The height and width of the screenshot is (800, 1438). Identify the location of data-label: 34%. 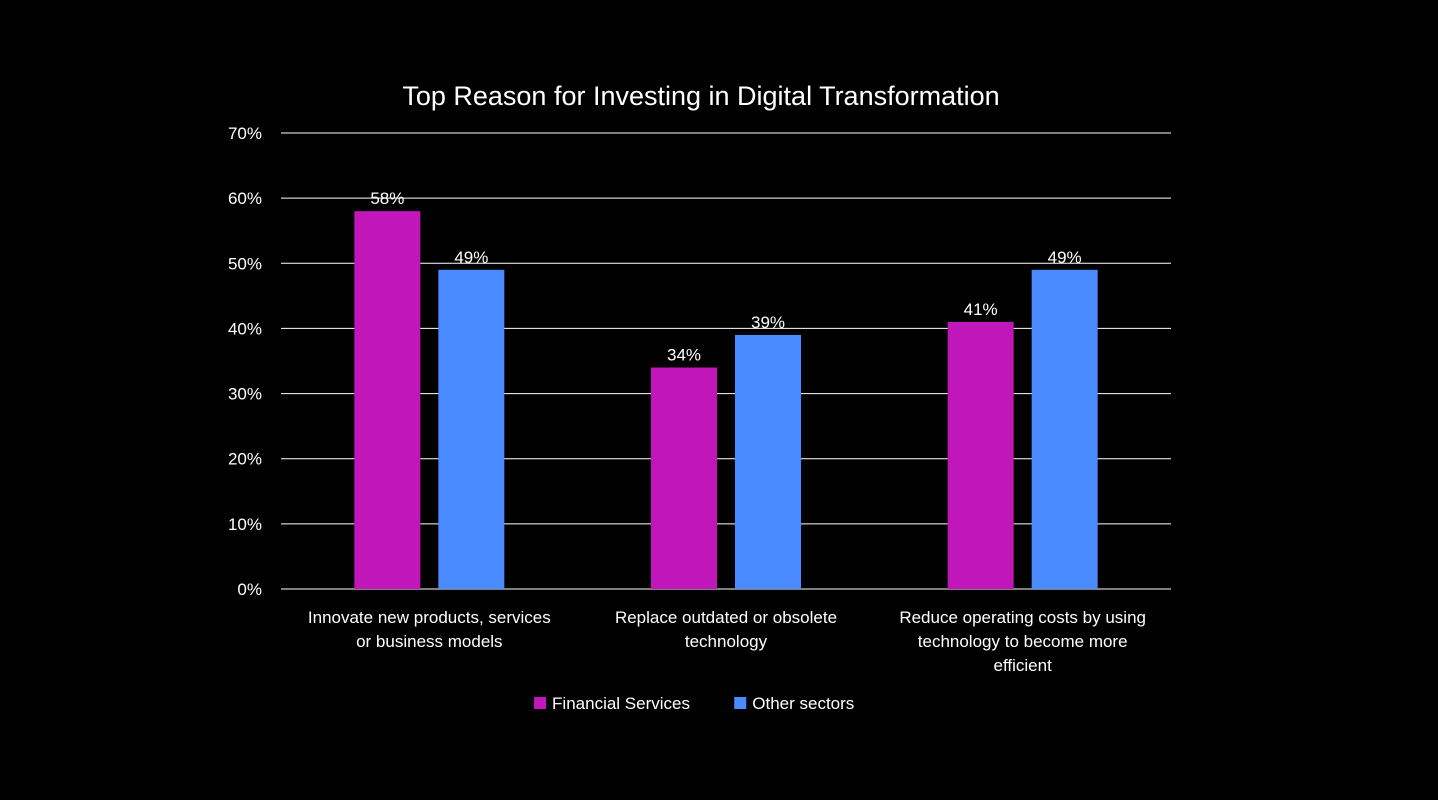
(684, 355).